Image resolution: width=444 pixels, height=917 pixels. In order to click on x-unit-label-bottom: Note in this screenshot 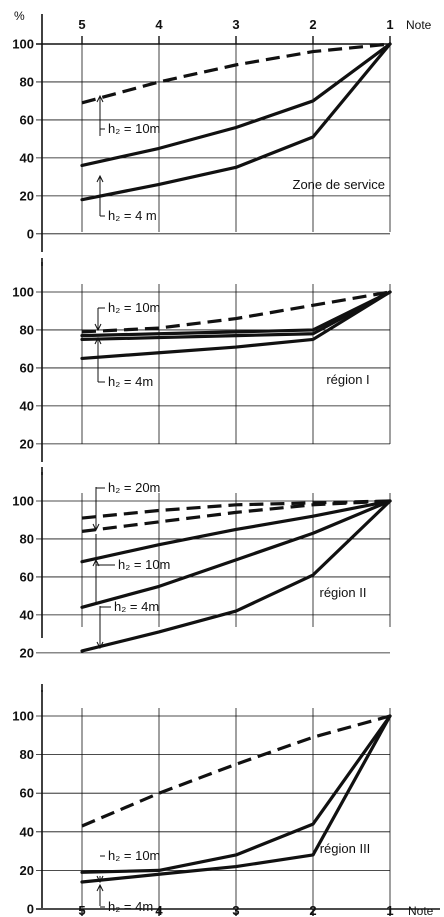, I will do `click(421, 910)`.